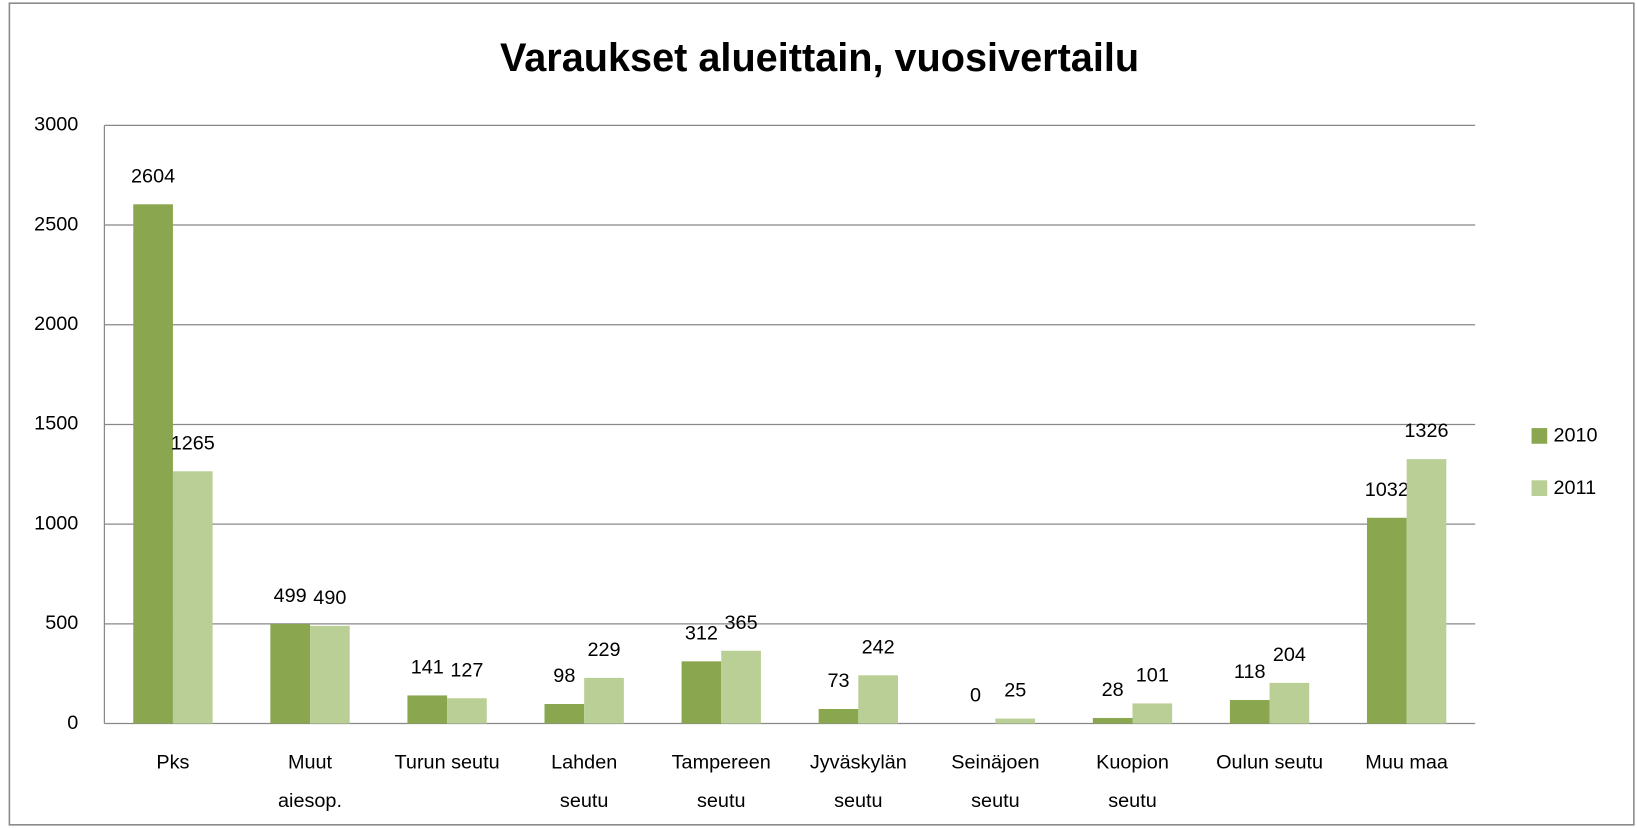 This screenshot has width=1637, height=828. I want to click on data-label: 365, so click(741, 623).